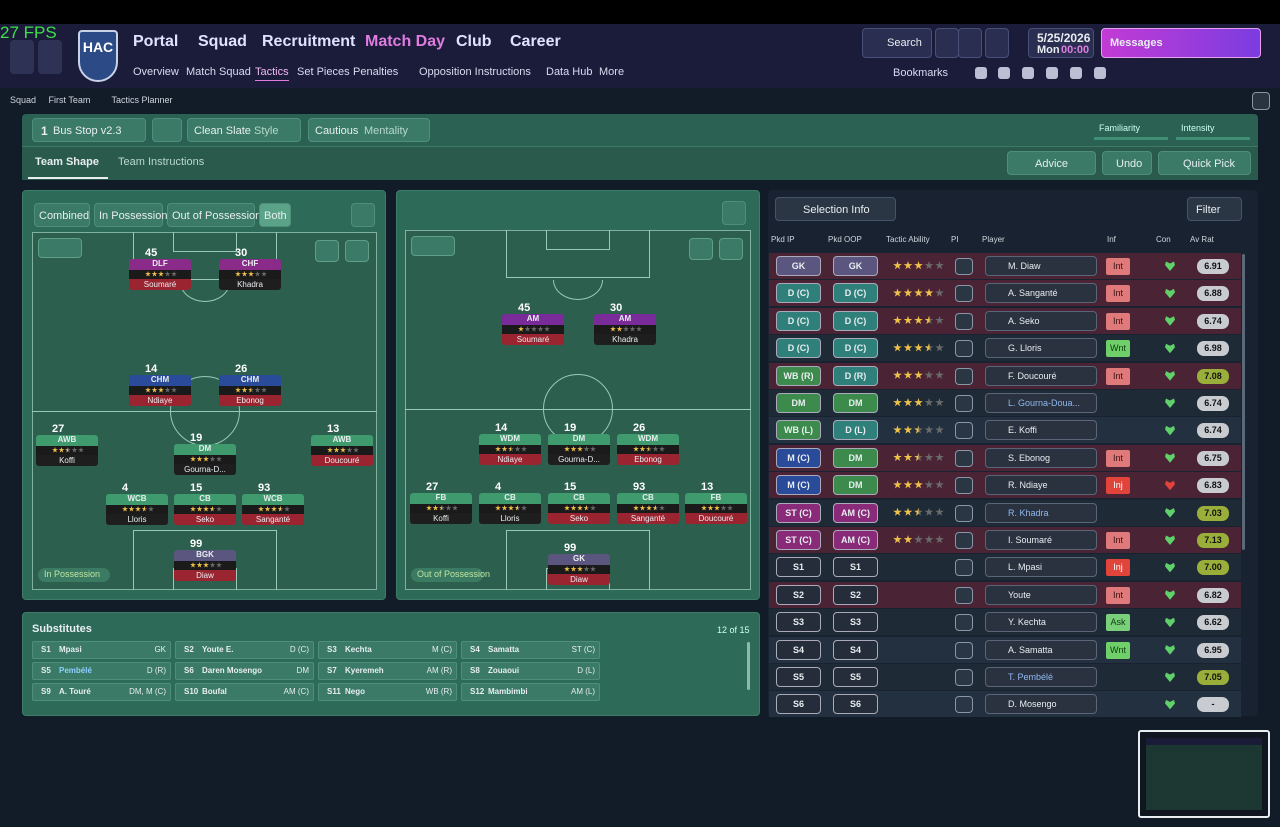  Describe the element at coordinates (218, 72) in the screenshot. I see `sub-nav-item: Match Squad` at that location.